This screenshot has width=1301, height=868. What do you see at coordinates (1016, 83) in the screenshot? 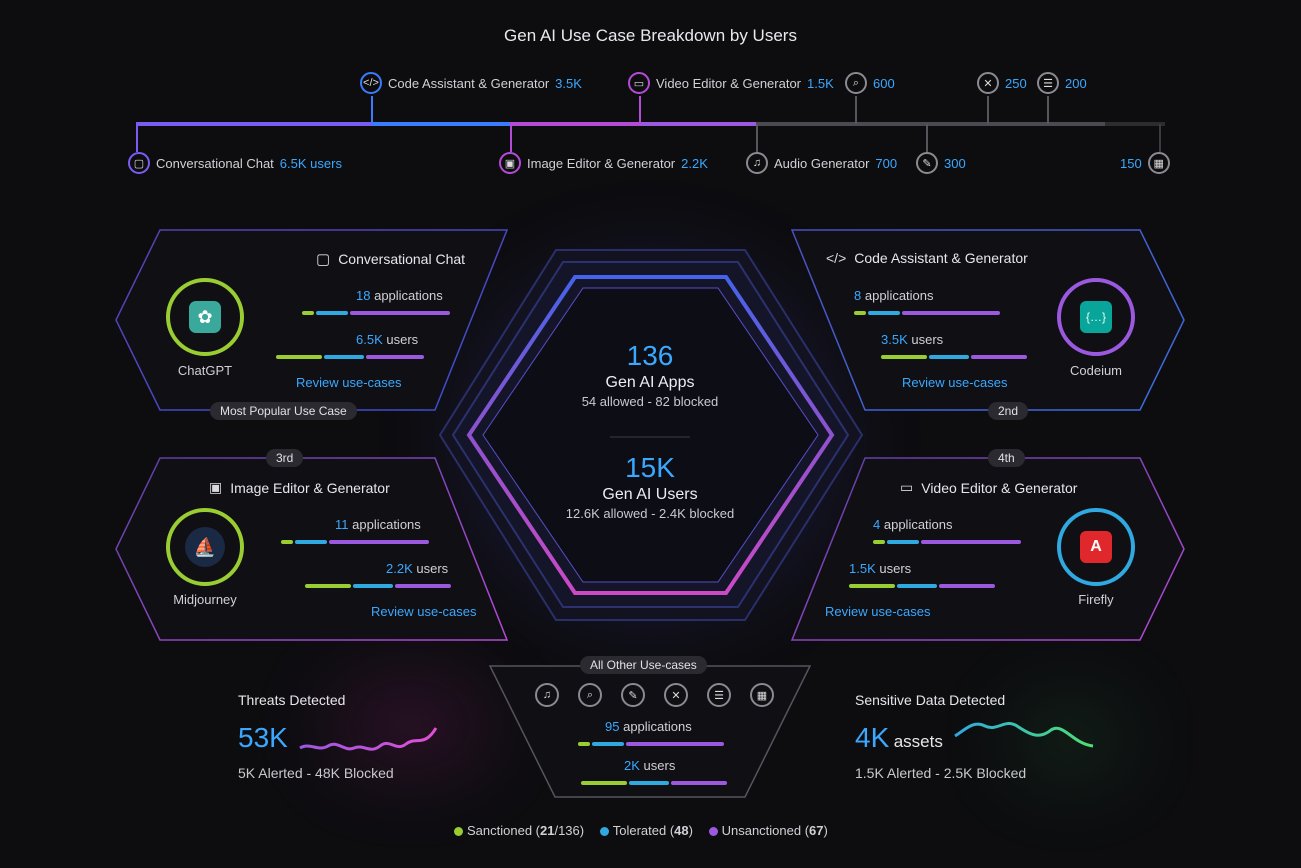
I see `timeline-value: 250` at bounding box center [1016, 83].